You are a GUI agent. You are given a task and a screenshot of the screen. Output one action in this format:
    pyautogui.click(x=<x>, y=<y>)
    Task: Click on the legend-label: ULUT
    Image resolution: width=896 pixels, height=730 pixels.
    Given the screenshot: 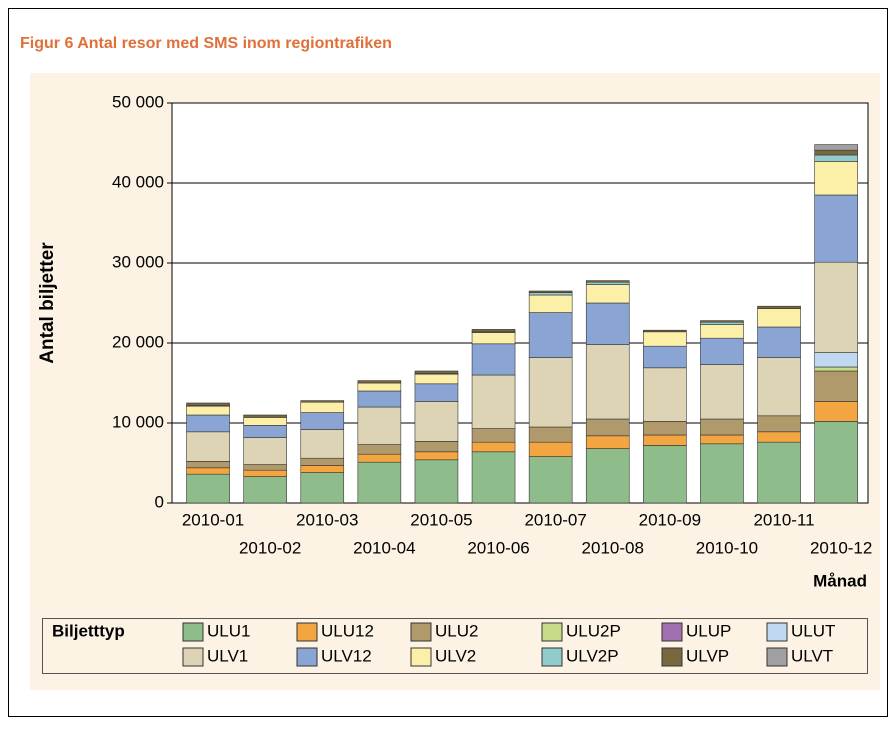 What is the action you would take?
    pyautogui.click(x=813, y=630)
    